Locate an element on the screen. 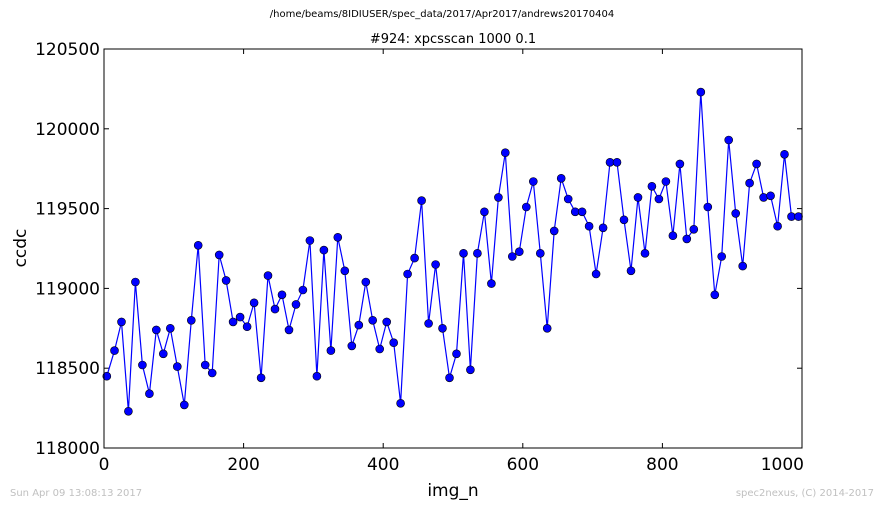 The image size is (884, 509). footer-timestamp: Sun Apr 09 13:08:13 2017 is located at coordinates (76, 493).